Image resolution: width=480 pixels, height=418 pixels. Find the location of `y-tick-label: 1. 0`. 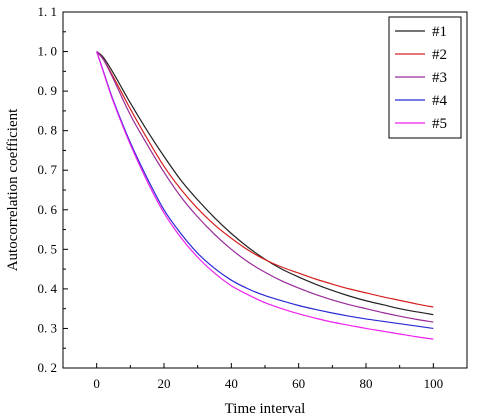

y-tick-label: 1. 0 is located at coordinates (48, 51).